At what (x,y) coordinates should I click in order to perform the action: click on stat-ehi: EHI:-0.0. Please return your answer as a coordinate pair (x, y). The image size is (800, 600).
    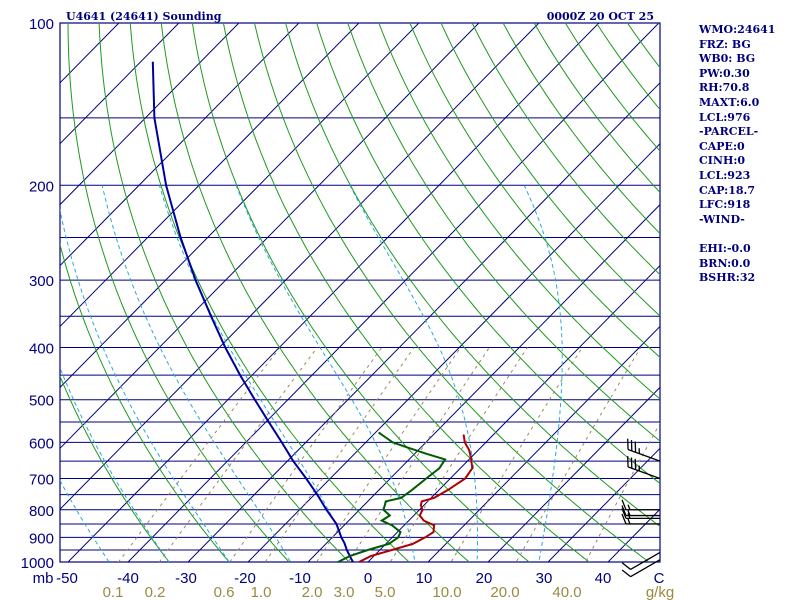
    Looking at the image, I should click on (725, 248).